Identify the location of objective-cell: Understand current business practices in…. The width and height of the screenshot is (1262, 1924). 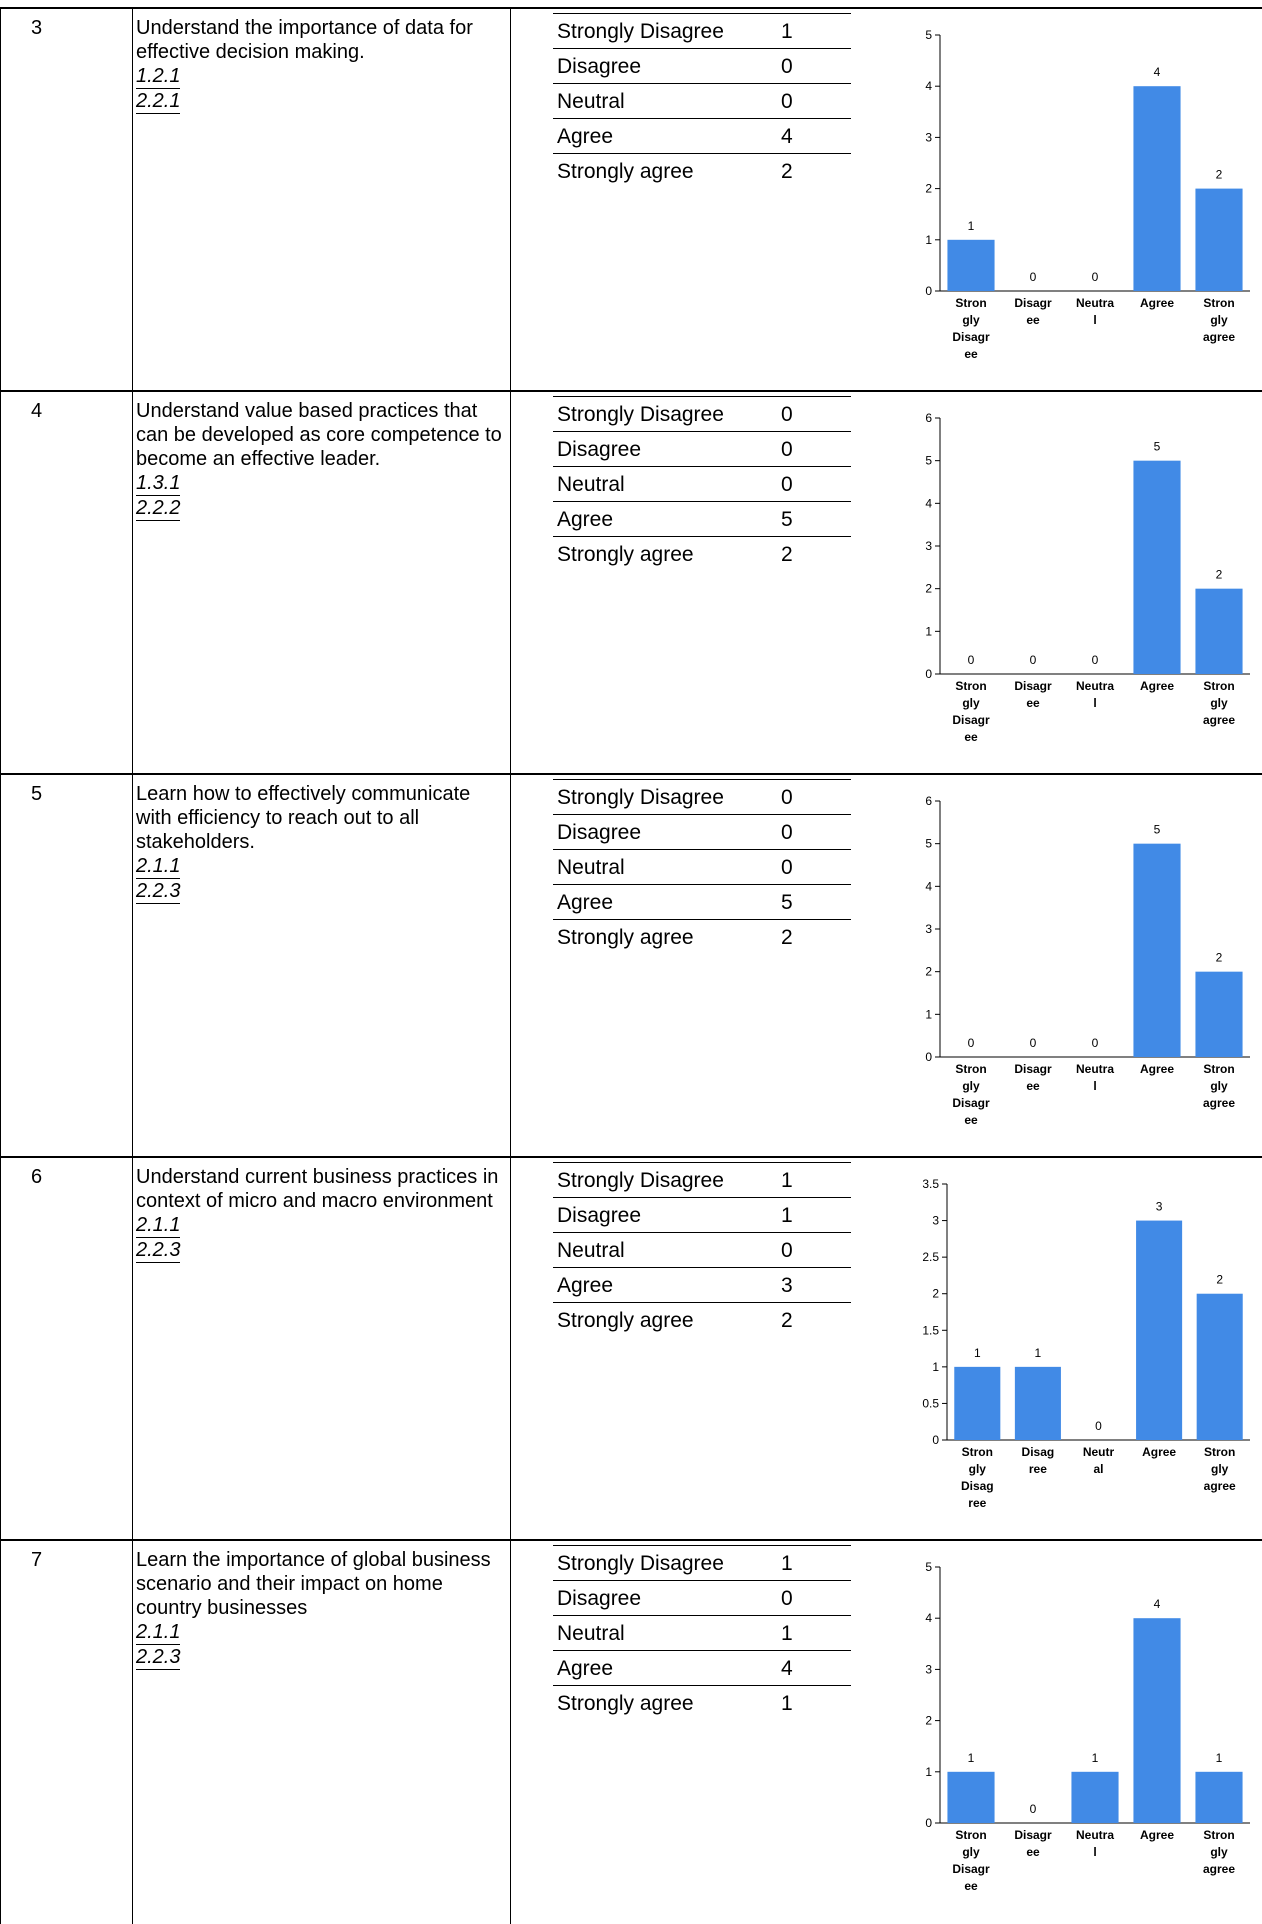
(321, 1214).